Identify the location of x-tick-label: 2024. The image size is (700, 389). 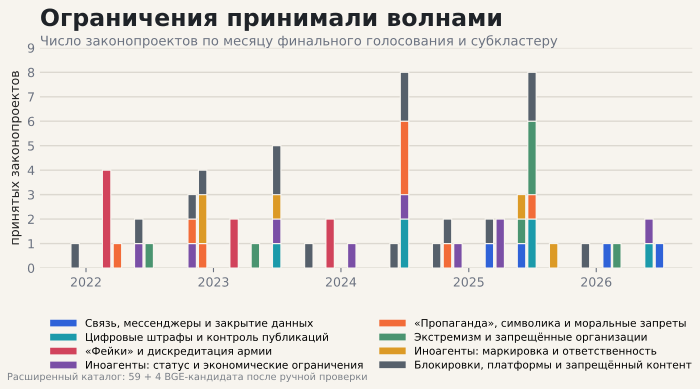
(341, 282).